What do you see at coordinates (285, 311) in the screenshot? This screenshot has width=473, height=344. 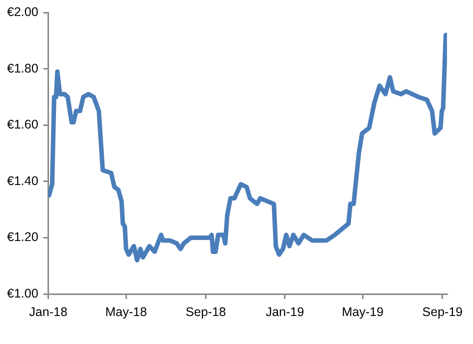 I see `x-tick-label: Jan-19` at bounding box center [285, 311].